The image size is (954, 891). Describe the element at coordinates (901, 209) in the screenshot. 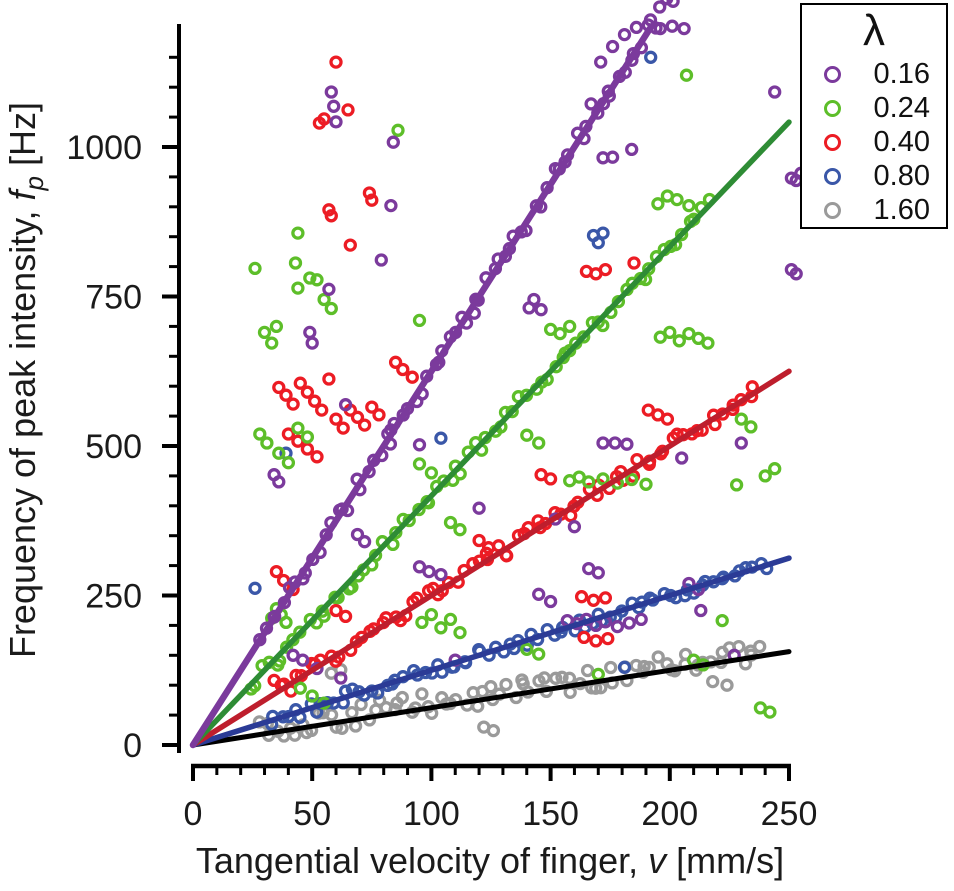

I see `legend-item-label: 1.60` at that location.